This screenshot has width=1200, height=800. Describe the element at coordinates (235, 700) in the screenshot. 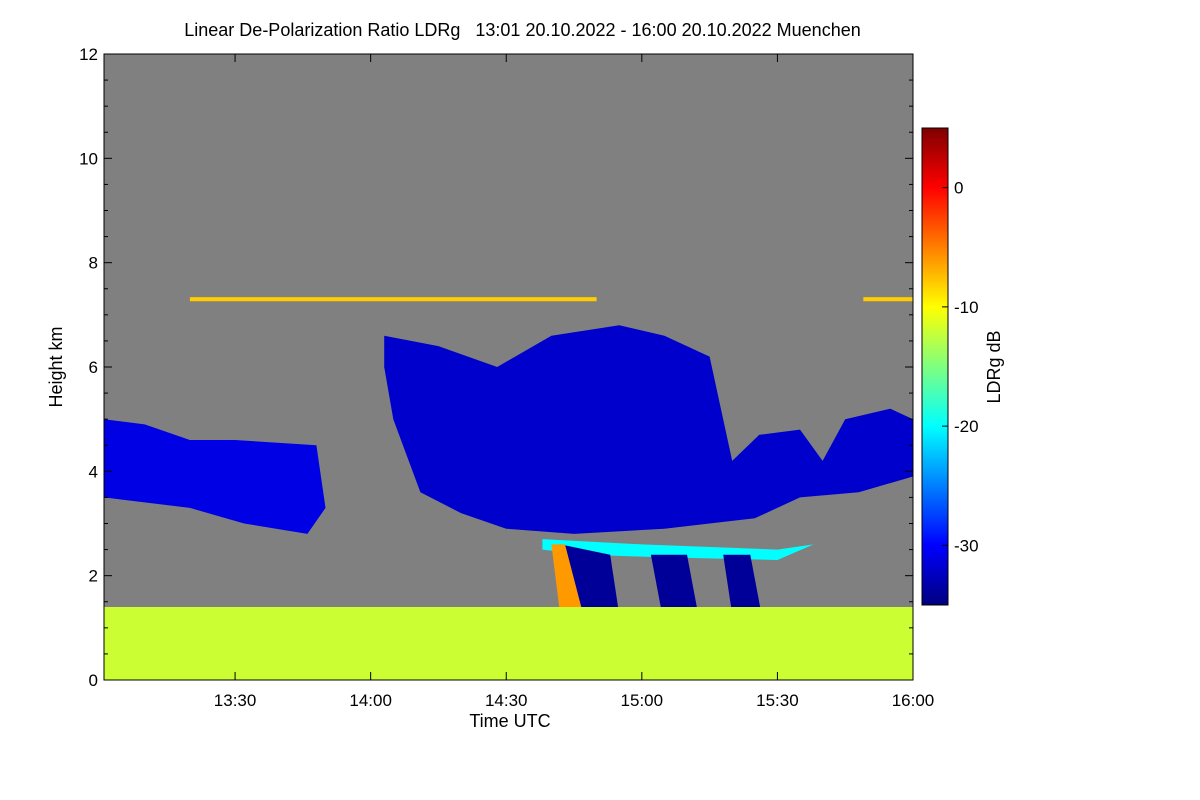

I see `x-tick-label: 13:30` at that location.